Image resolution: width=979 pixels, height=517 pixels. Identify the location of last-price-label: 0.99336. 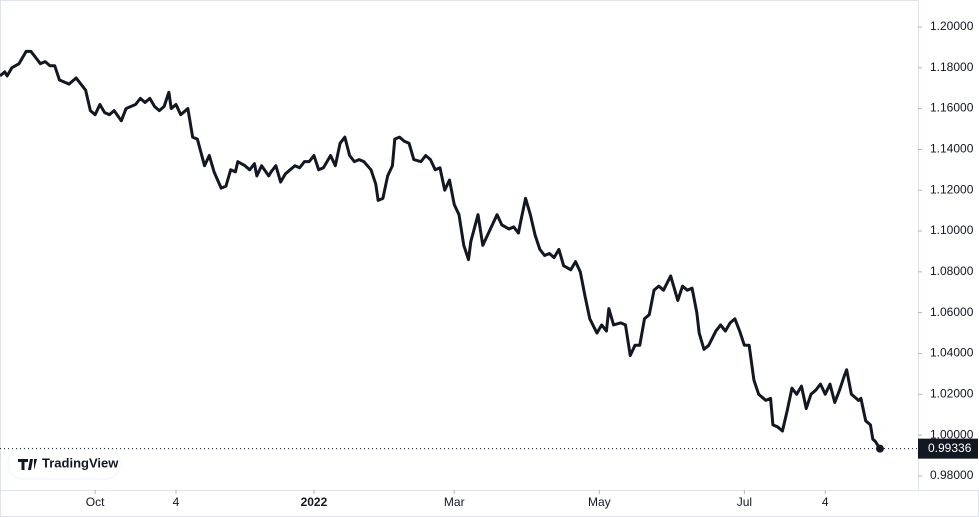
(950, 448).